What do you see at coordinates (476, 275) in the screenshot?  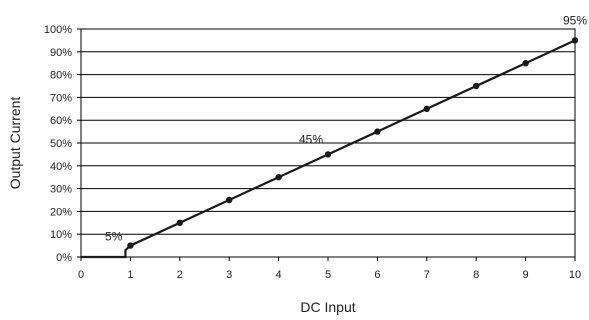 I see `x-tick-label: 8` at bounding box center [476, 275].